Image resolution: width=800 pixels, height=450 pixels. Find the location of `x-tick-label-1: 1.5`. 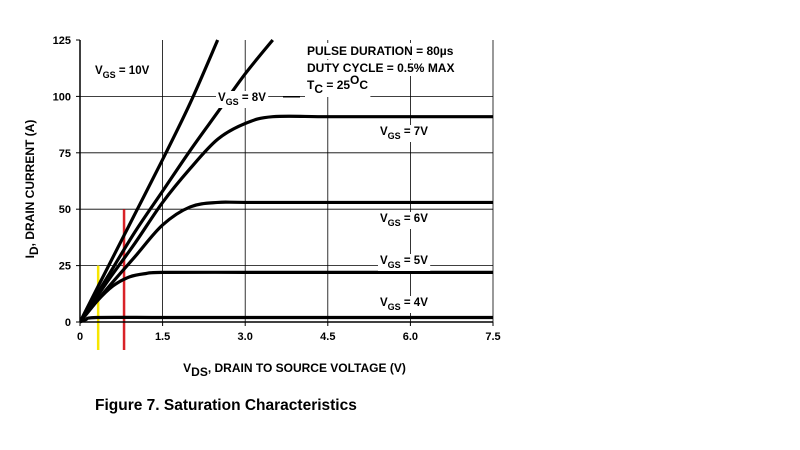

x-tick-label-1: 1.5 is located at coordinates (162, 337).